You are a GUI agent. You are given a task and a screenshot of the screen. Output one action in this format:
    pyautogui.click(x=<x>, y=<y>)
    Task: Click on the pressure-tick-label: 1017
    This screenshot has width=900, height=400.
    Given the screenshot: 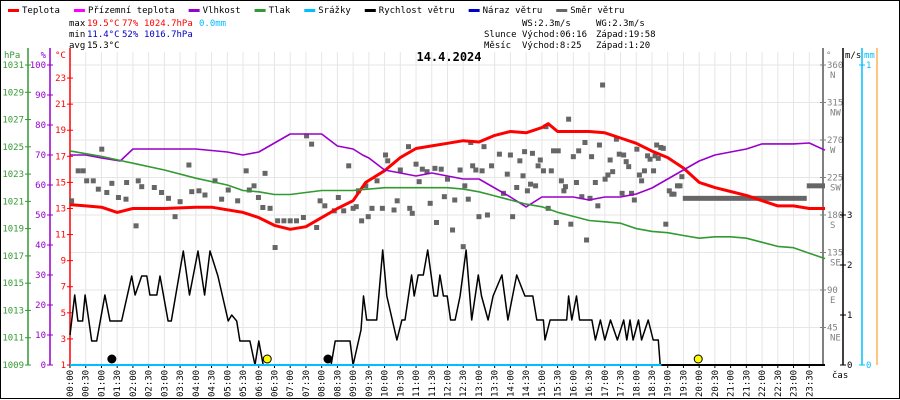 What is the action you would take?
    pyautogui.click(x=13, y=257)
    